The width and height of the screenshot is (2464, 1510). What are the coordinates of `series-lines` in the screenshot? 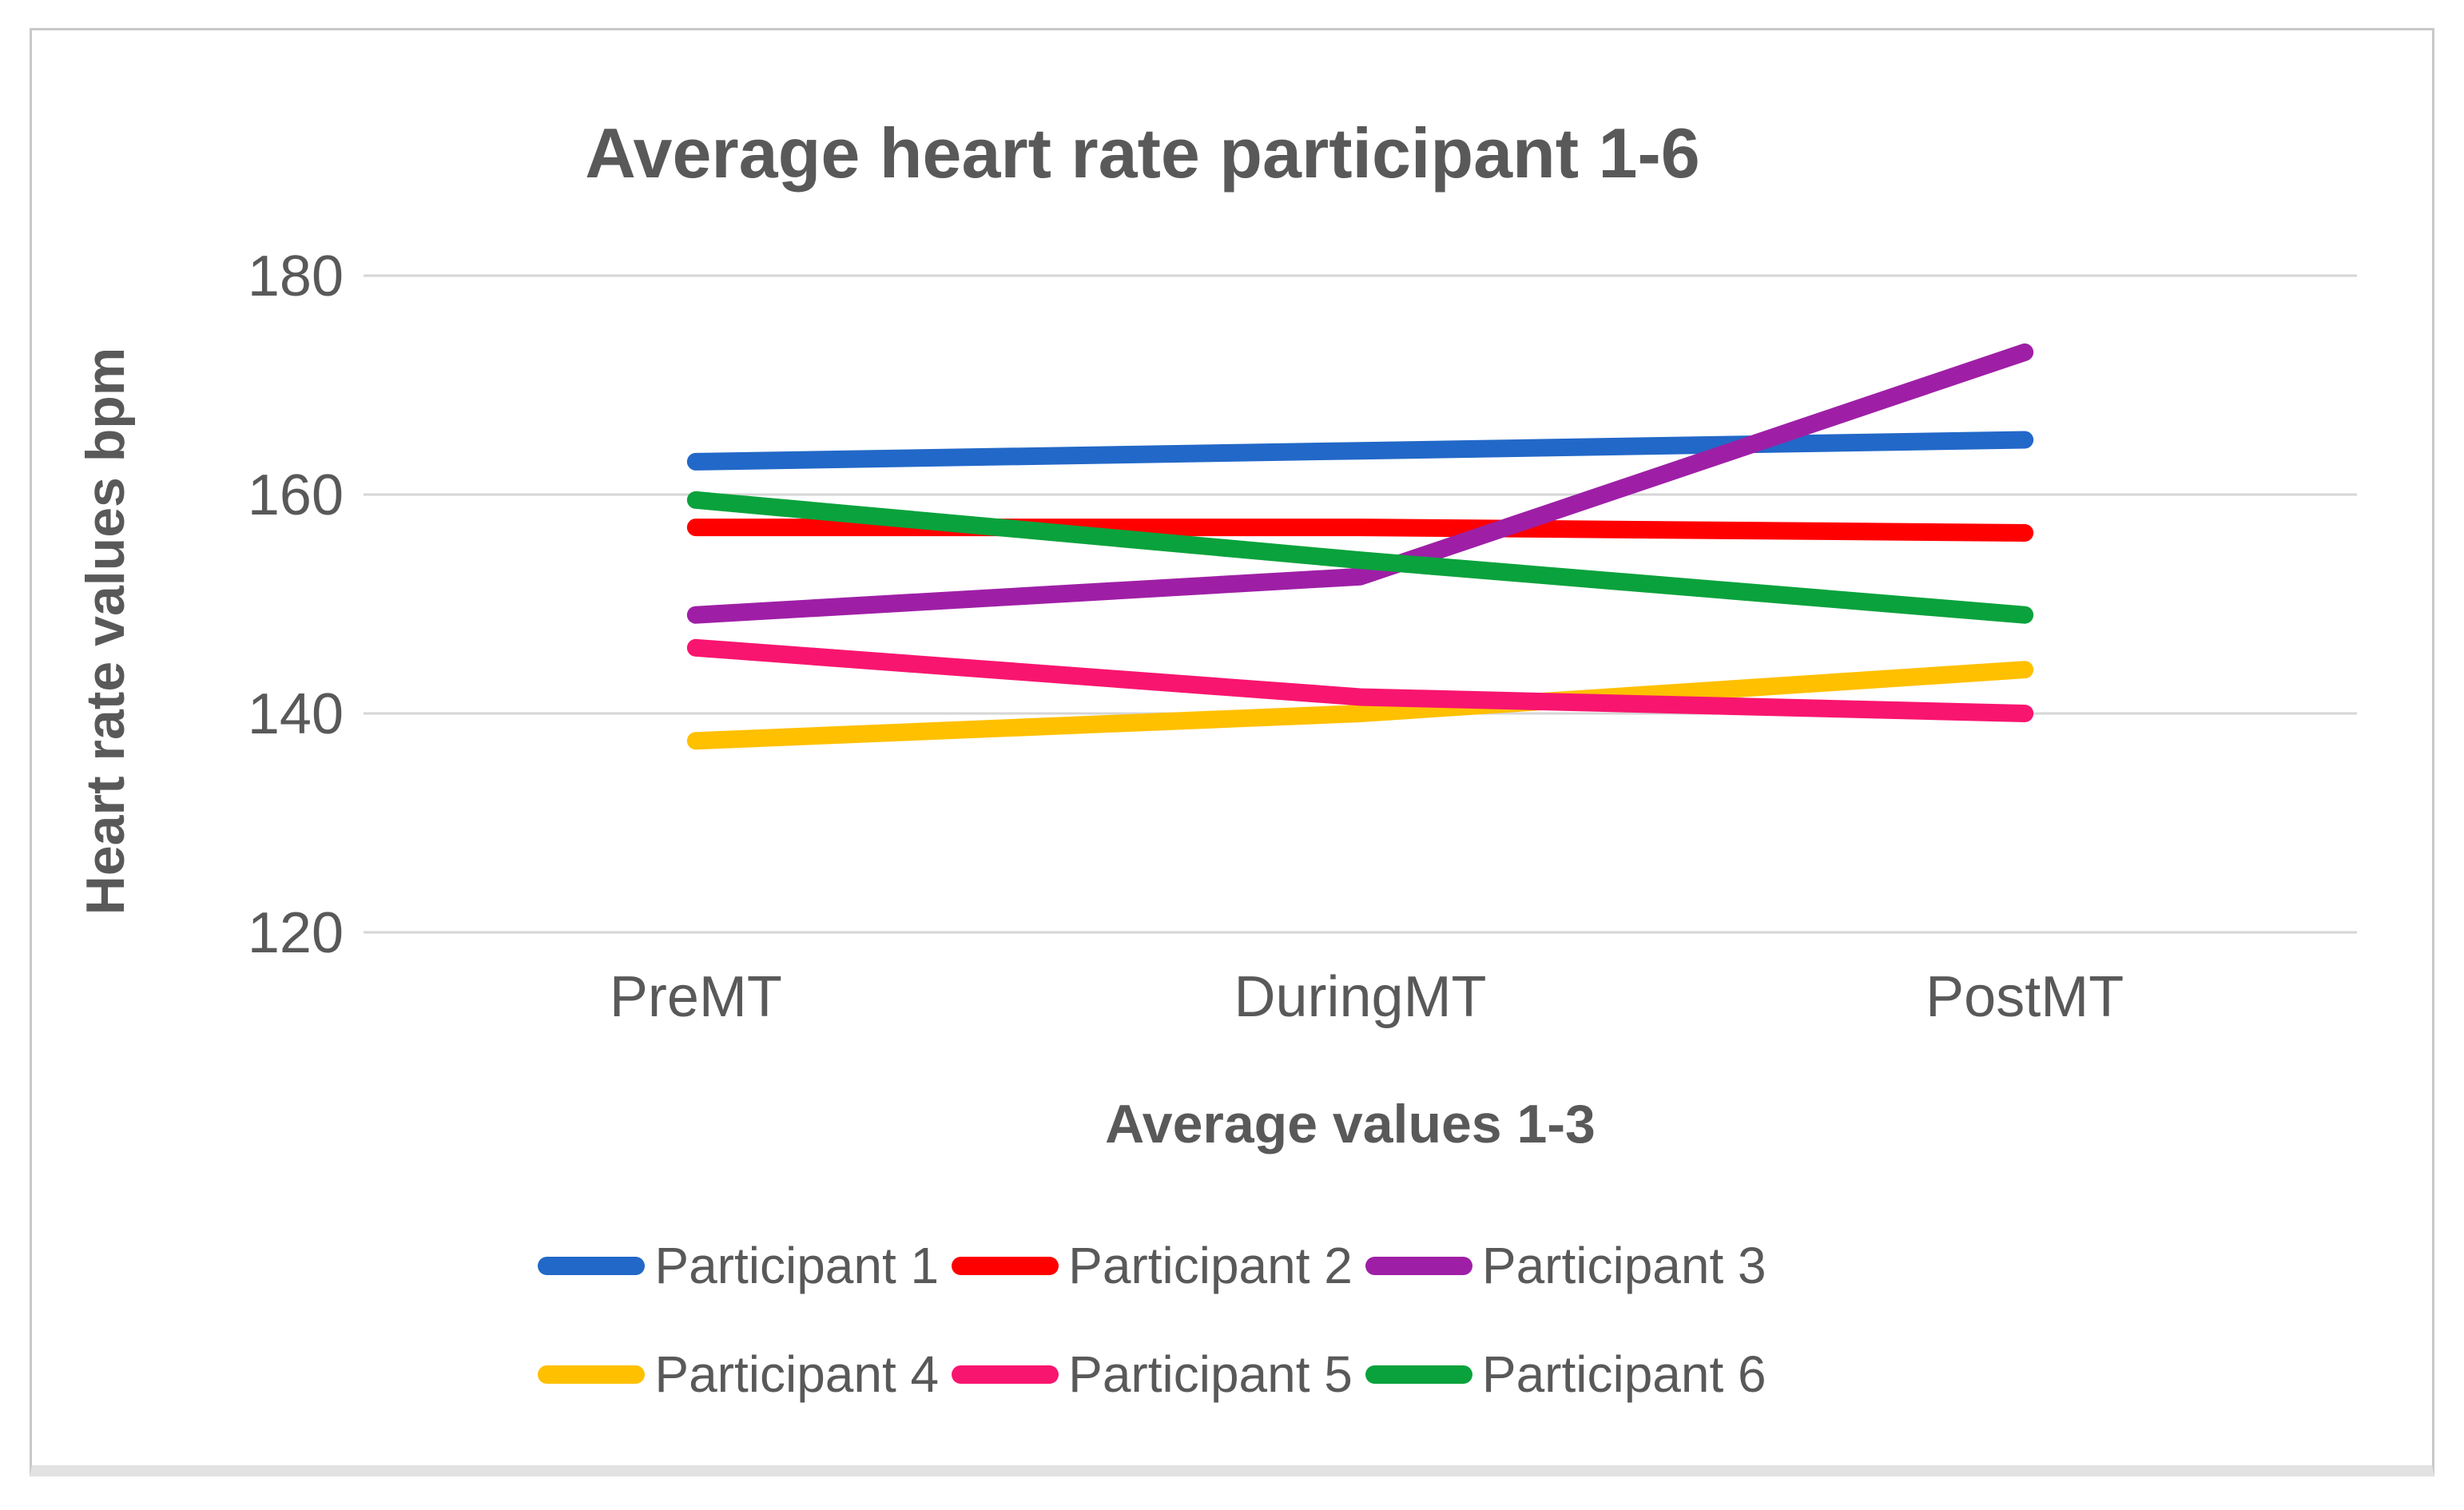 It's located at (1360, 546).